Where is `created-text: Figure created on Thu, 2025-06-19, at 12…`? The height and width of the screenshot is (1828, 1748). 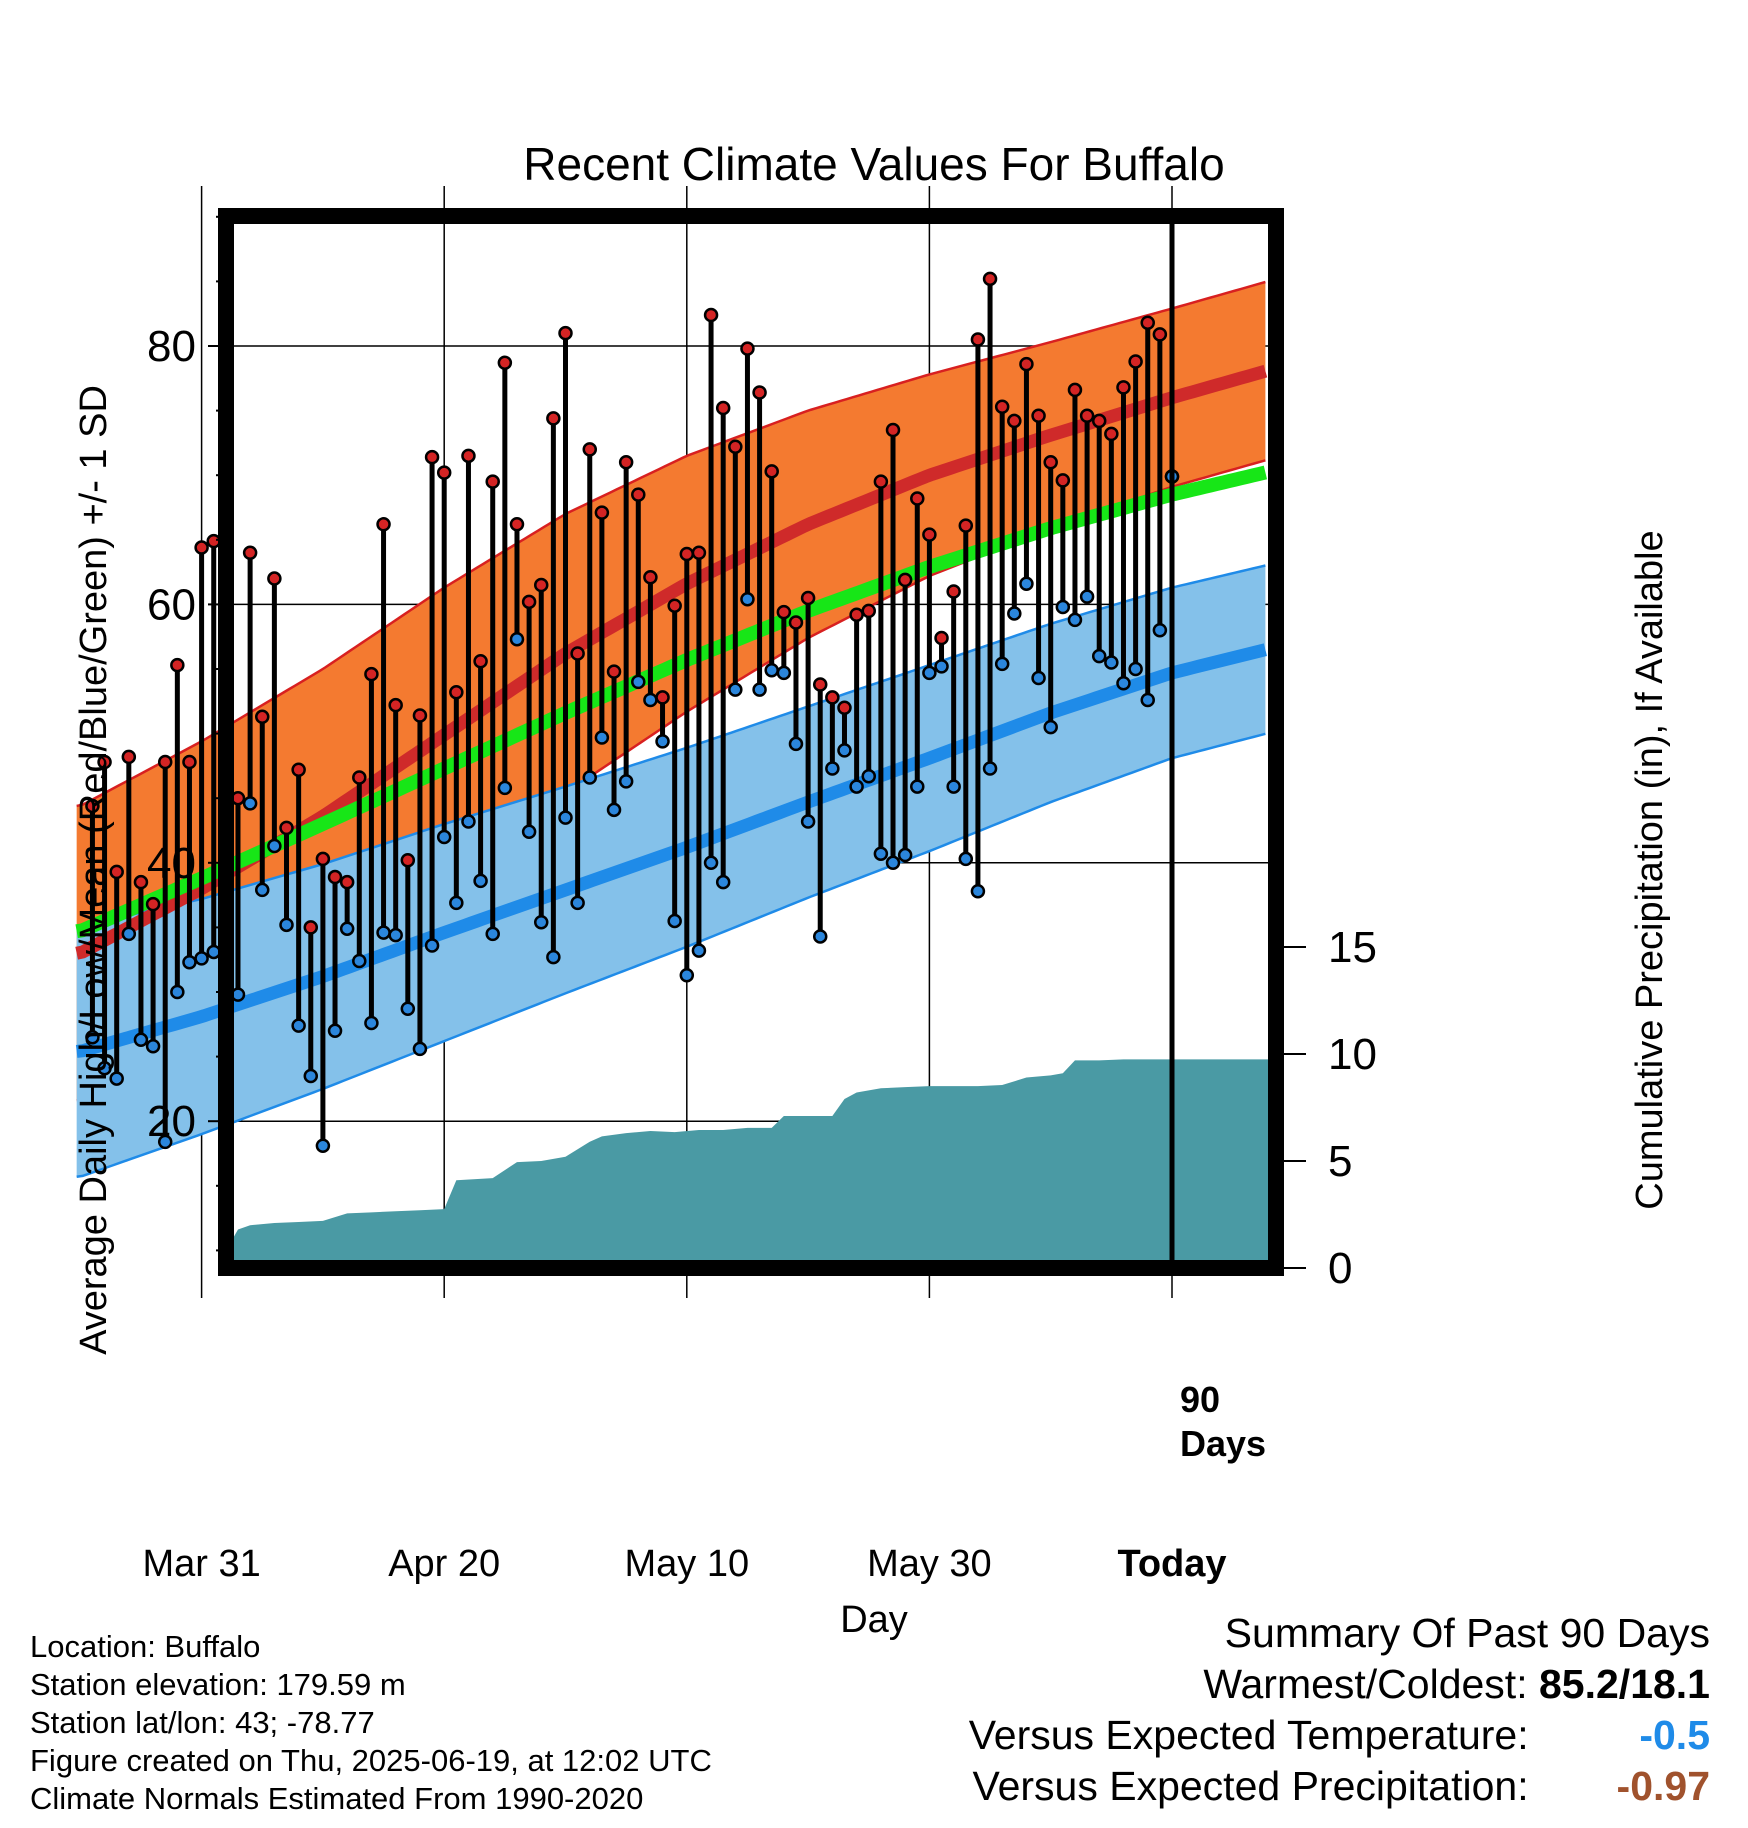
created-text: Figure created on Thu, 2025-06-19, at 12… is located at coordinates (371, 1760).